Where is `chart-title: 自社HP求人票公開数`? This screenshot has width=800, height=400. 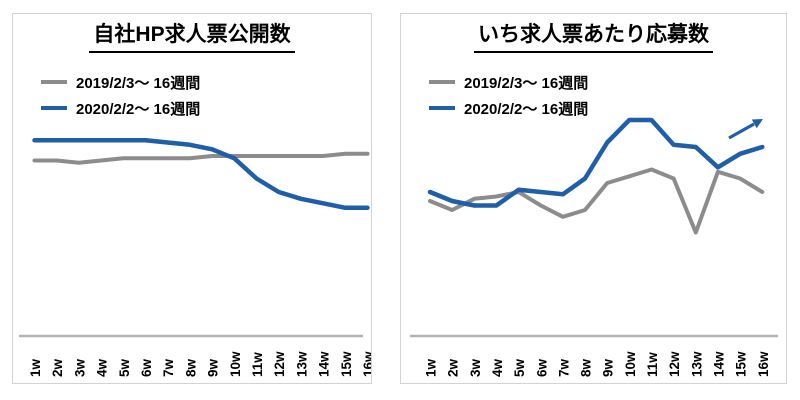 chart-title: 自社HP求人票公開数 is located at coordinates (192, 35).